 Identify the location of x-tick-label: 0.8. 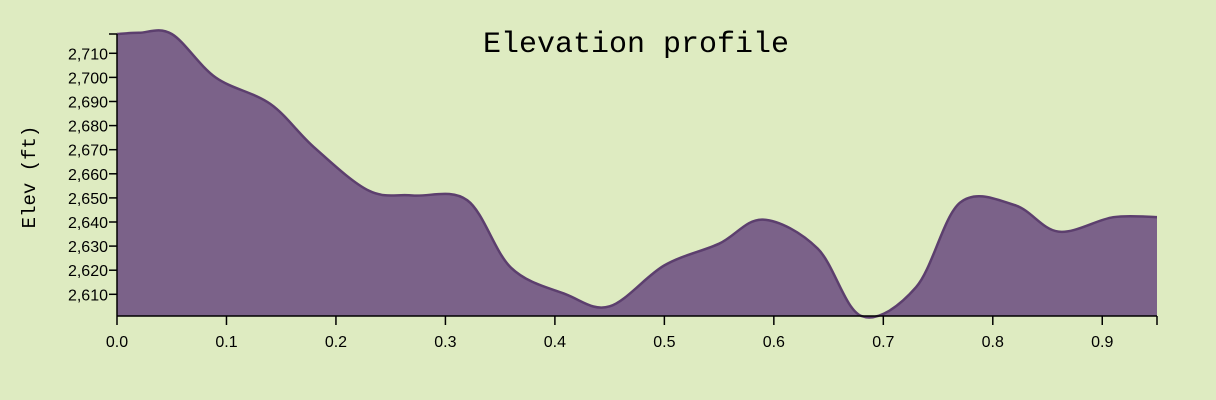
(993, 342).